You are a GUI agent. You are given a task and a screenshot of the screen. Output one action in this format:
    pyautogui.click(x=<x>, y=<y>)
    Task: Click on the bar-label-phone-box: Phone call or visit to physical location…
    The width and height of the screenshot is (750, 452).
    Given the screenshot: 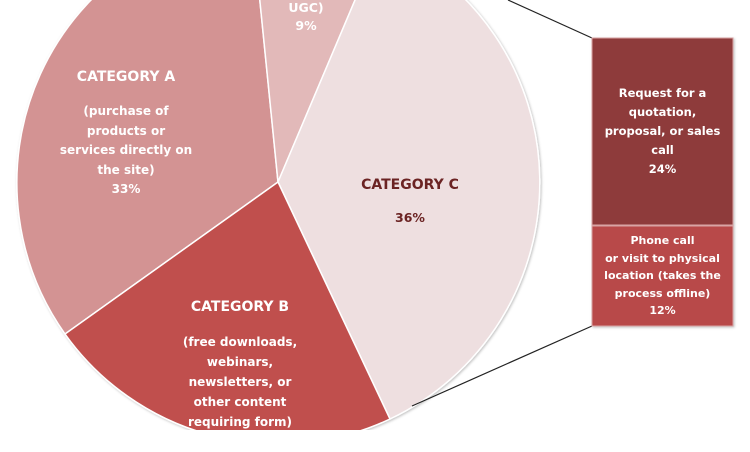 What is the action you would take?
    pyautogui.click(x=662, y=276)
    